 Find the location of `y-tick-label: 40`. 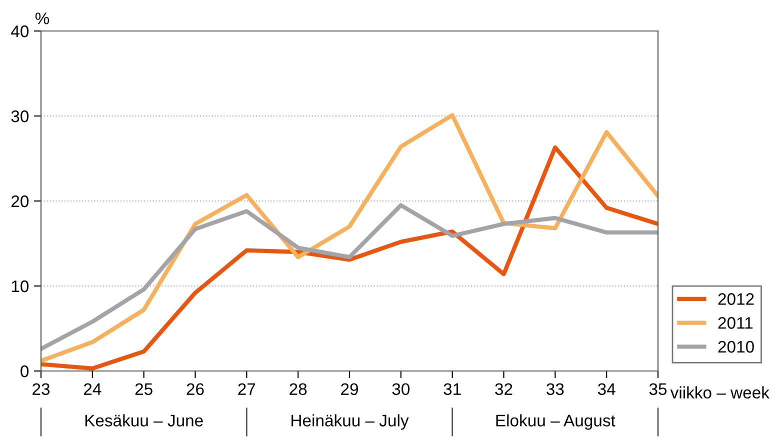

y-tick-label: 40 is located at coordinates (20, 31).